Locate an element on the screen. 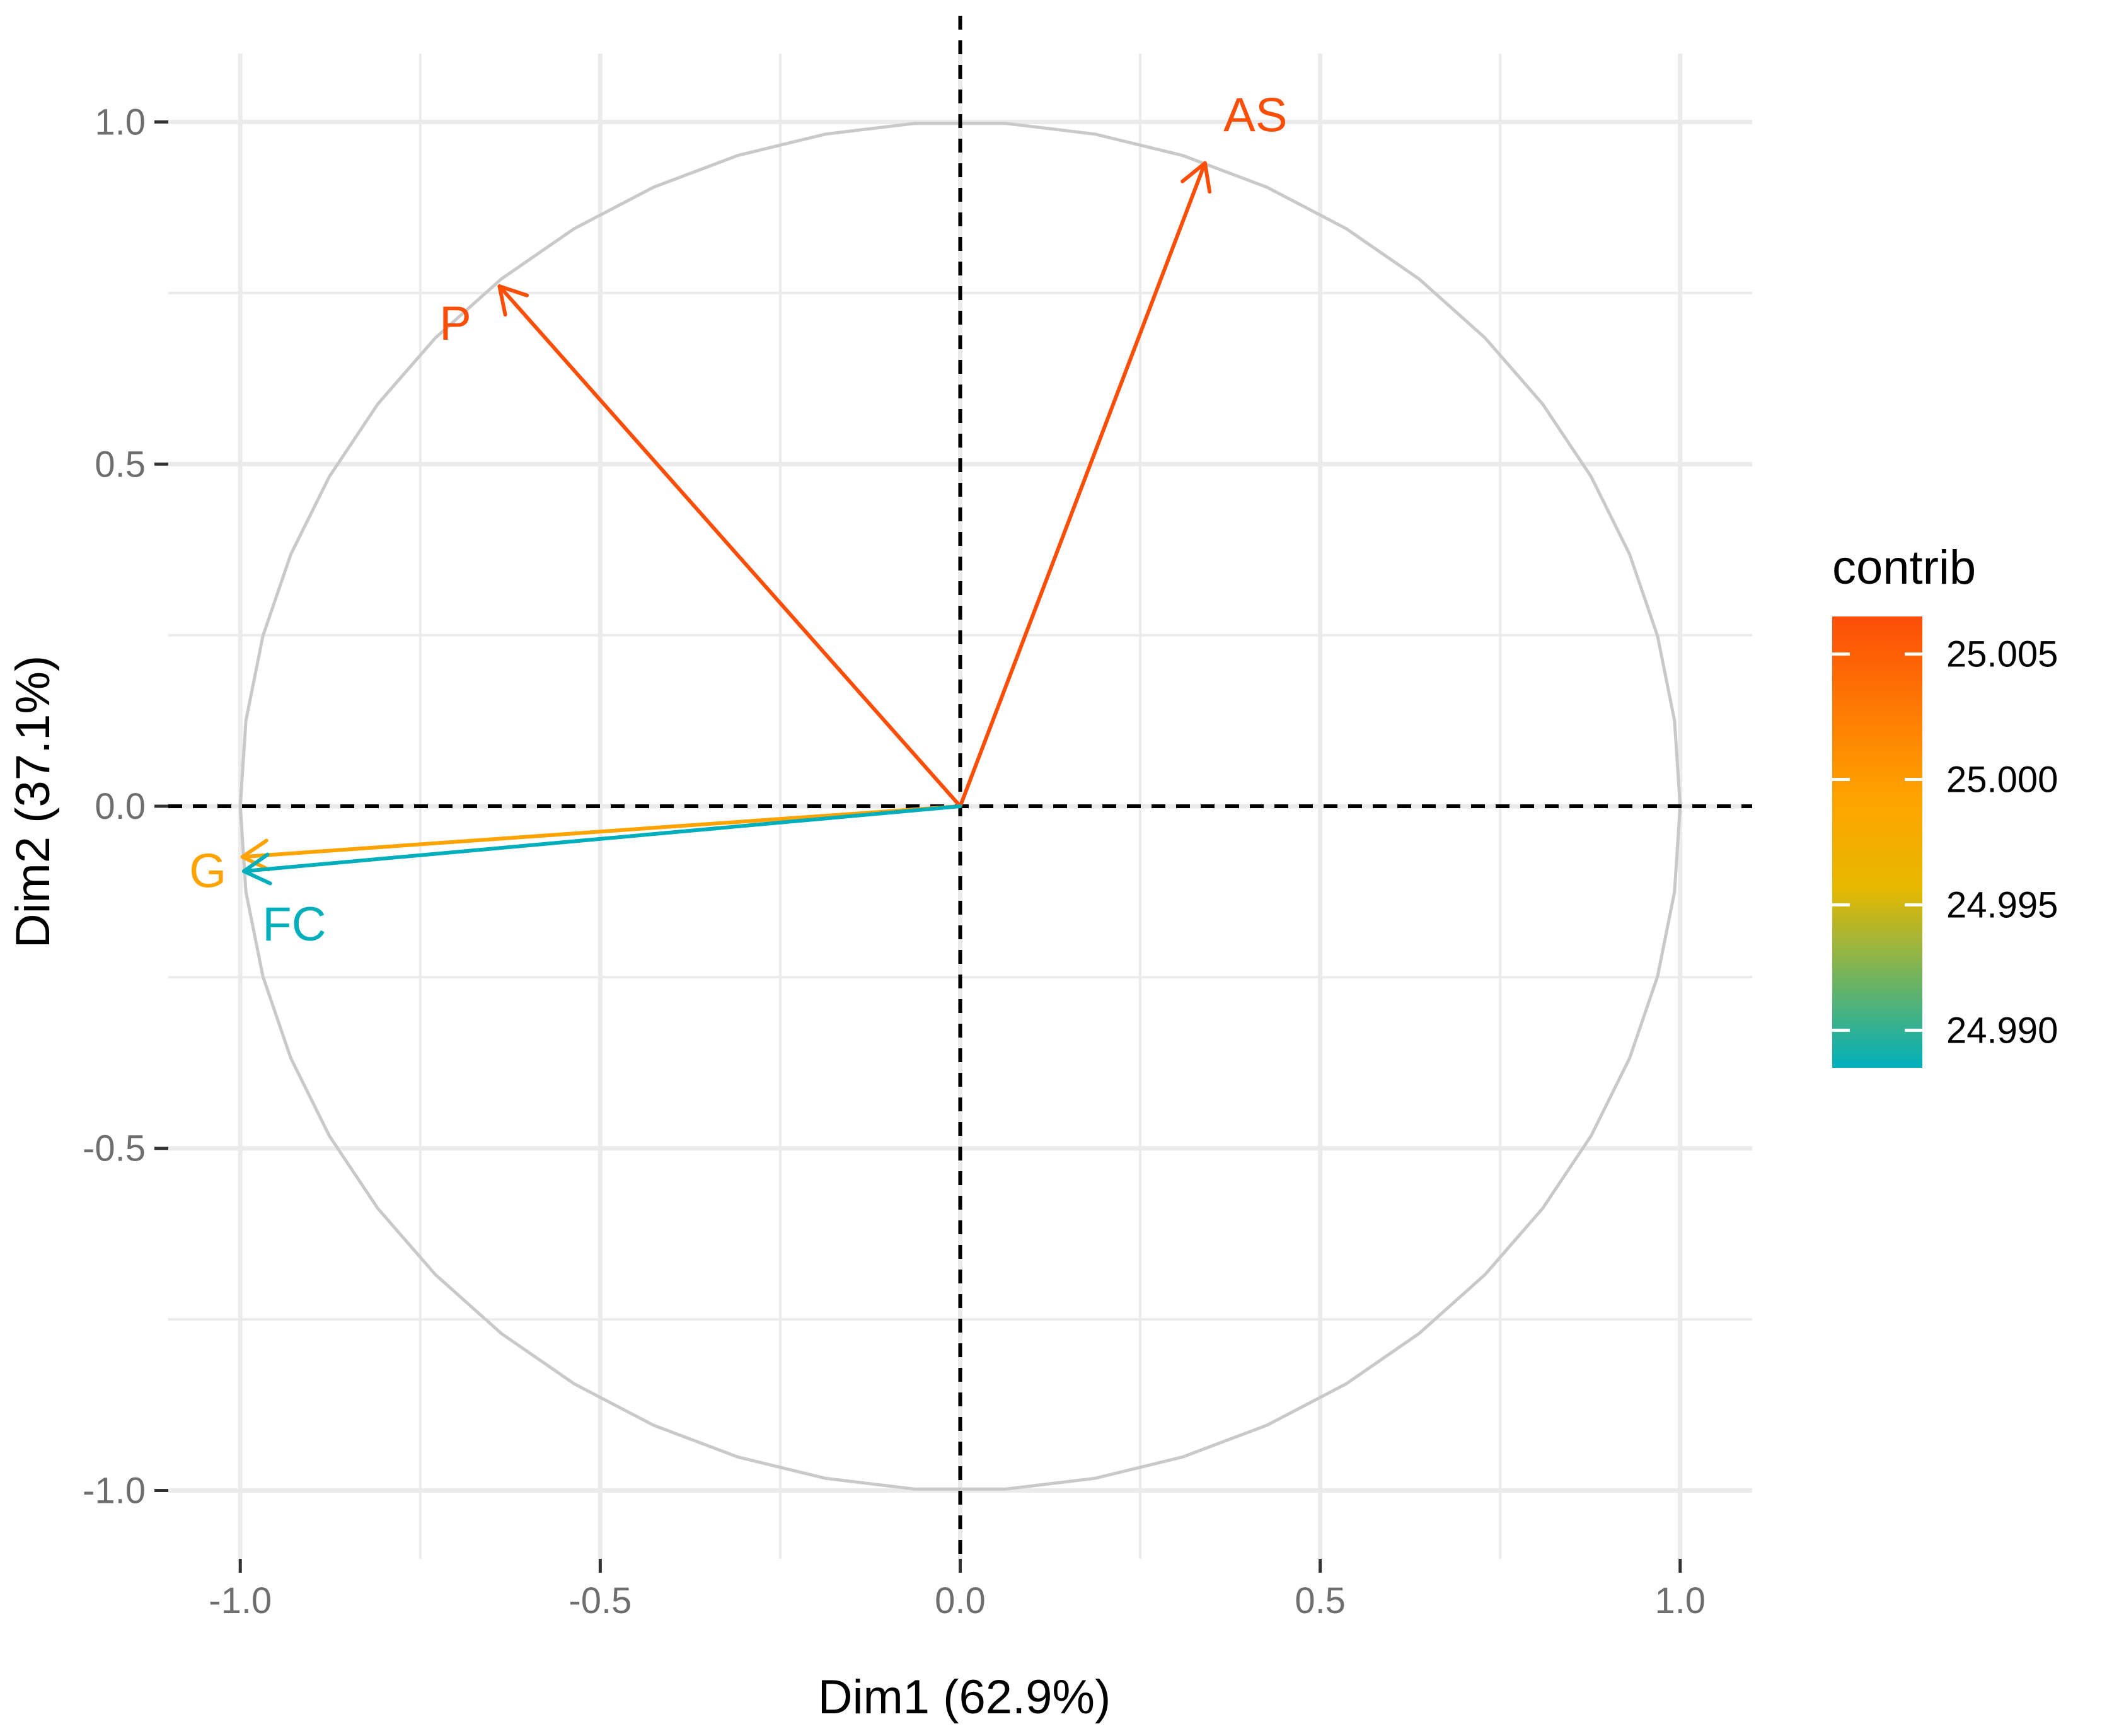 This screenshot has height=1736, width=2107. arrow-p is located at coordinates (729, 546).